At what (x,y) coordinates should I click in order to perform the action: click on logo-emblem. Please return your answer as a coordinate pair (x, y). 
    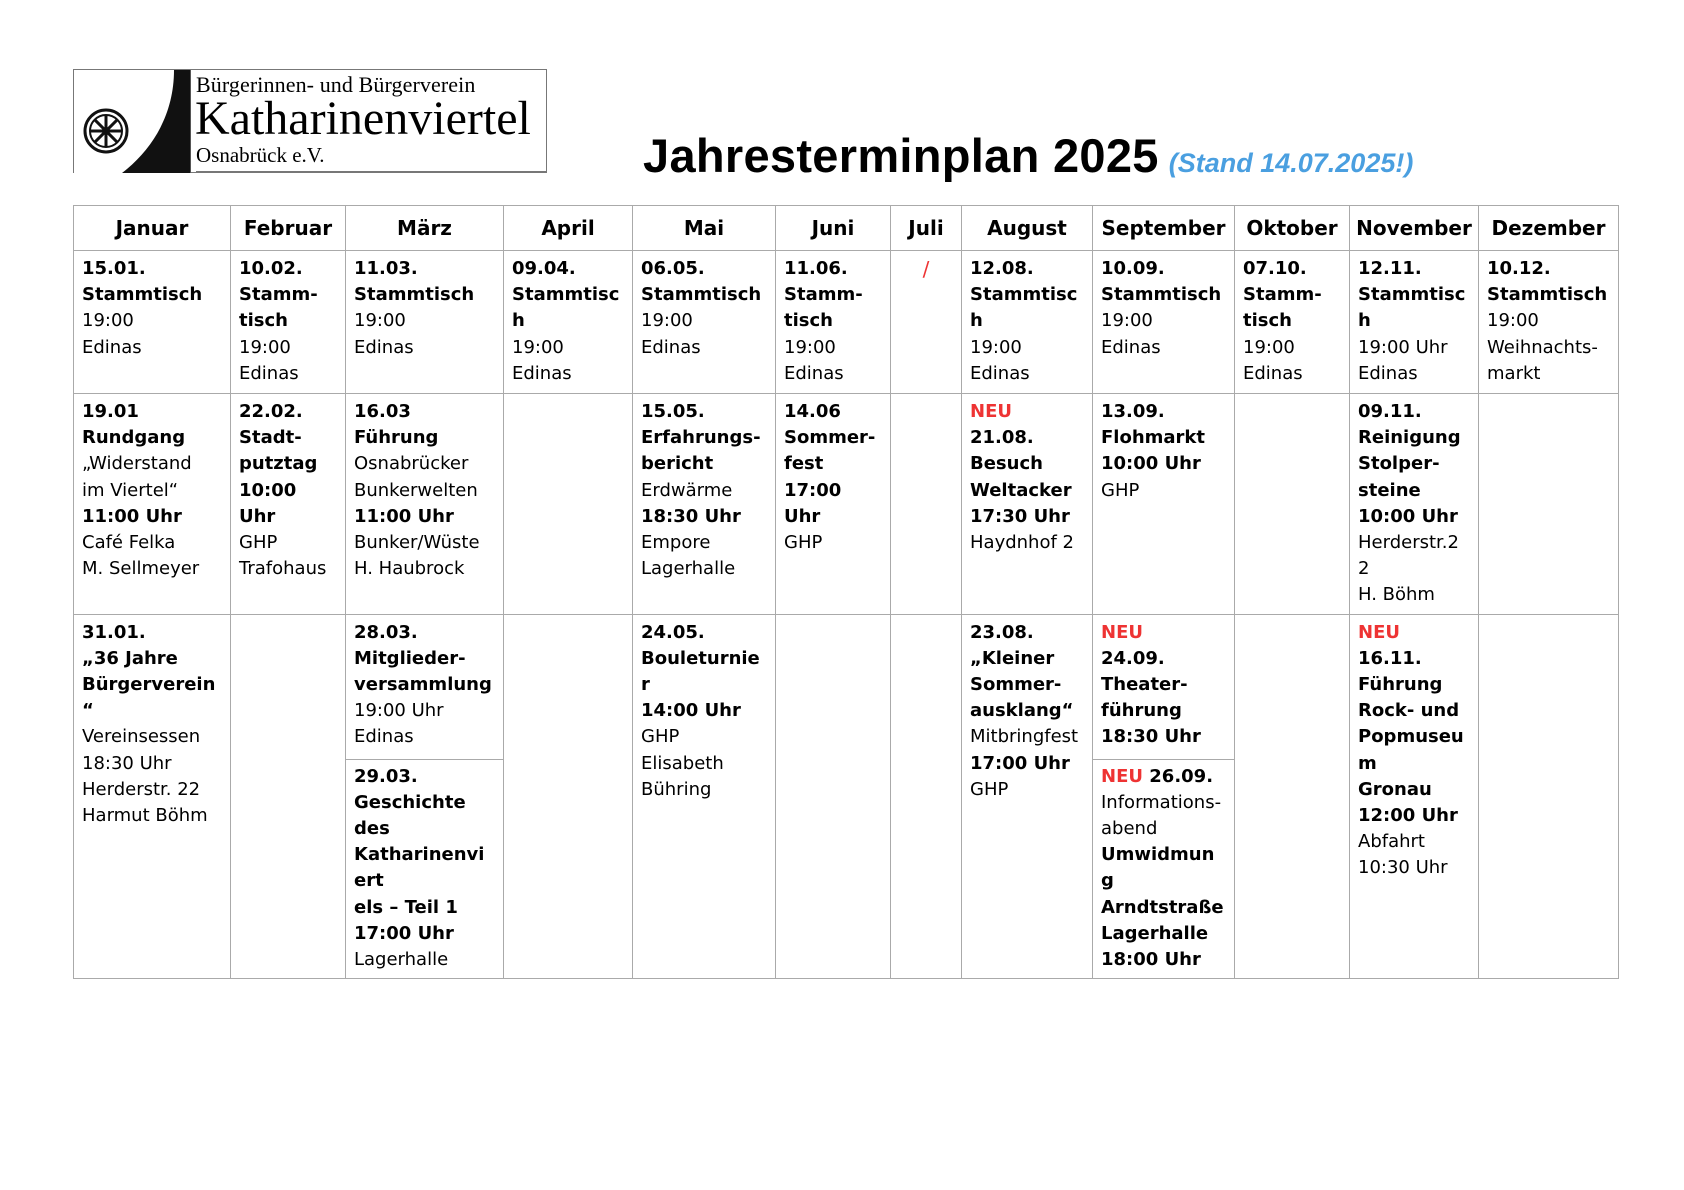
    Looking at the image, I should click on (132, 121).